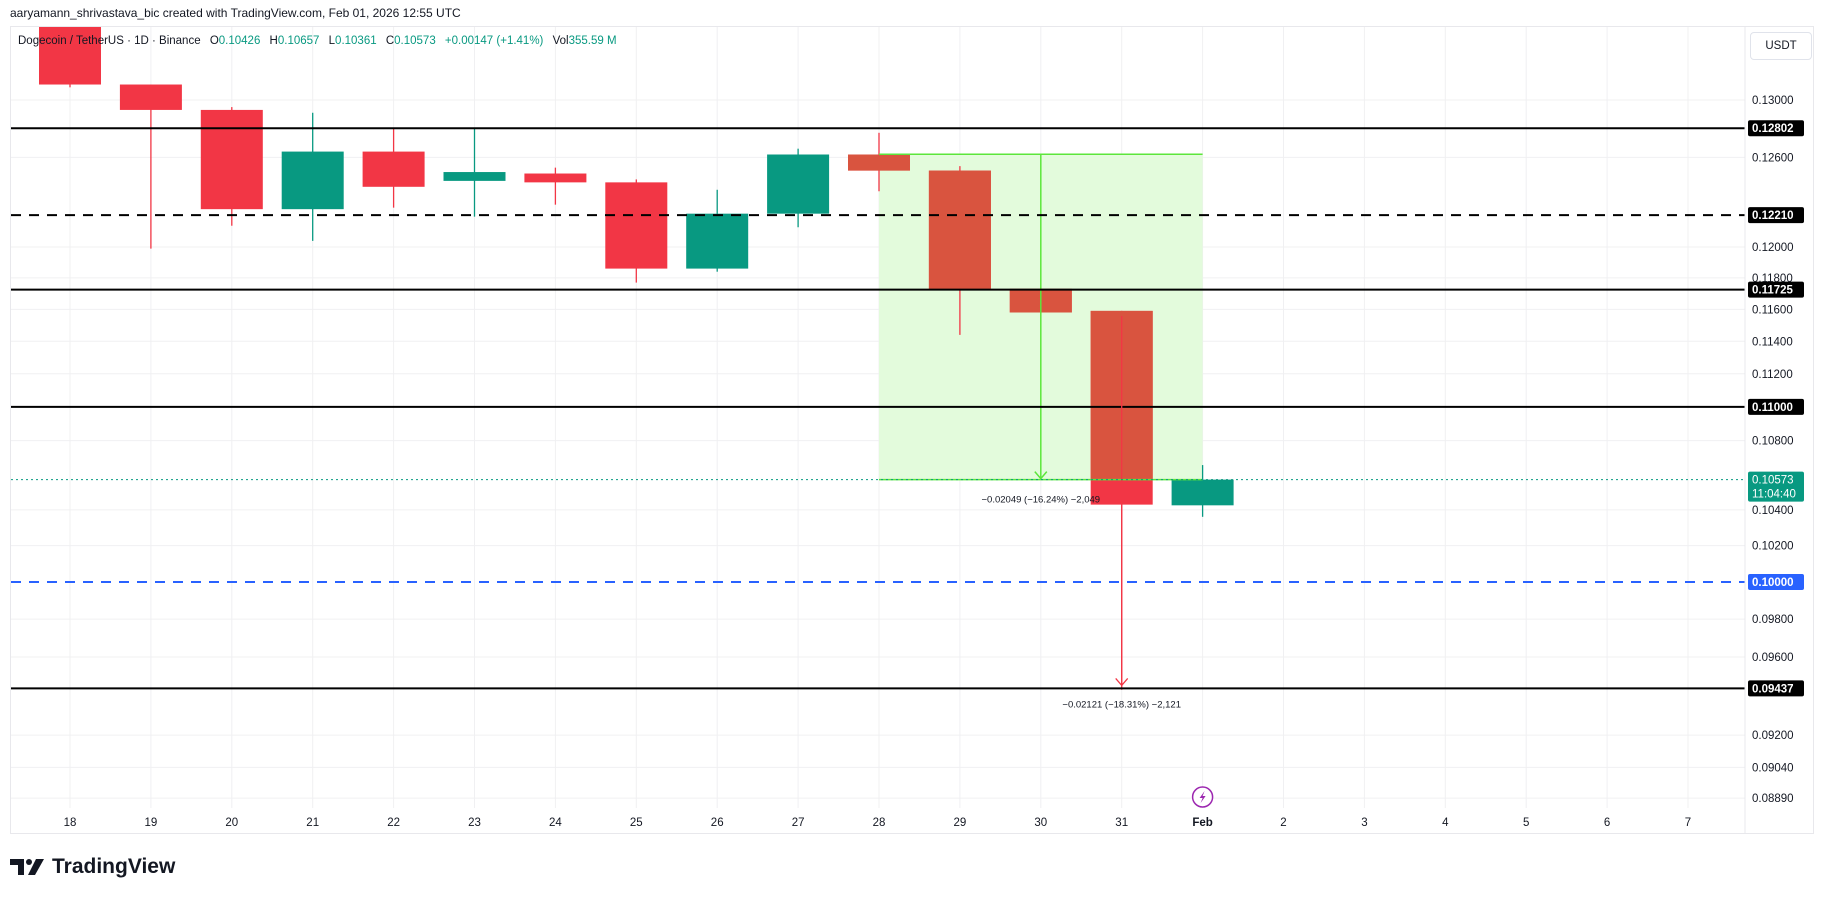 The width and height of the screenshot is (1825, 897). I want to click on y-axis-label: 0.11200, so click(1772, 375).